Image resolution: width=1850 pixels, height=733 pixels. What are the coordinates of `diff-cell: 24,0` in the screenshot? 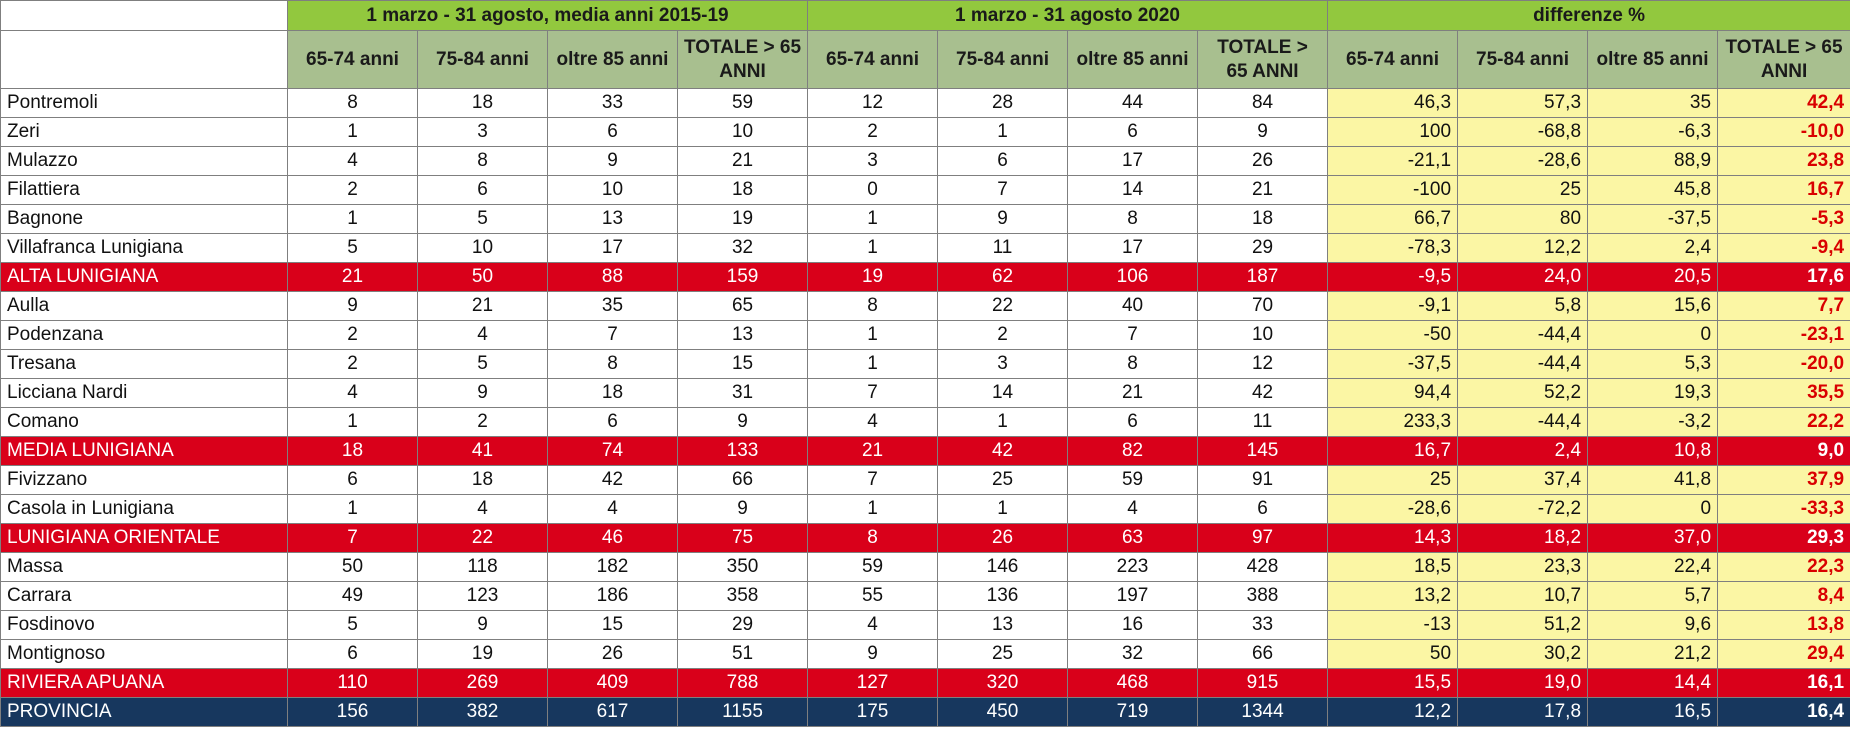 It's located at (1523, 277).